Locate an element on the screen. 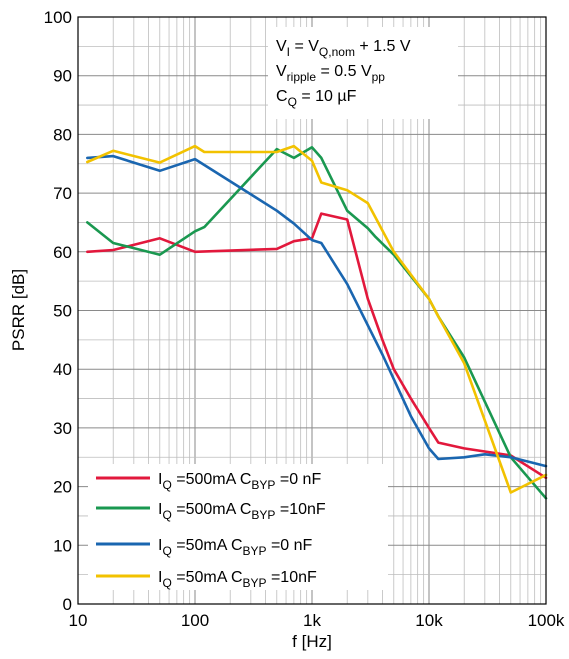 Image resolution: width=569 pixels, height=659 pixels. legend-0-mid: =500mA C is located at coordinates (212, 479).